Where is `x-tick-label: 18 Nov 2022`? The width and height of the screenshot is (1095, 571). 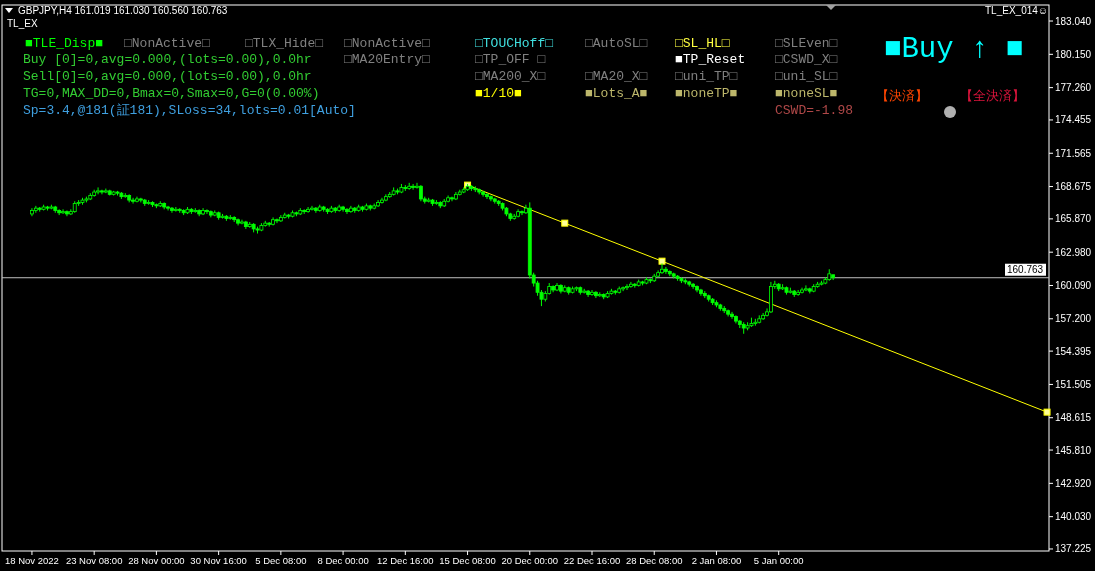
x-tick-label: 18 Nov 2022 is located at coordinates (32, 560).